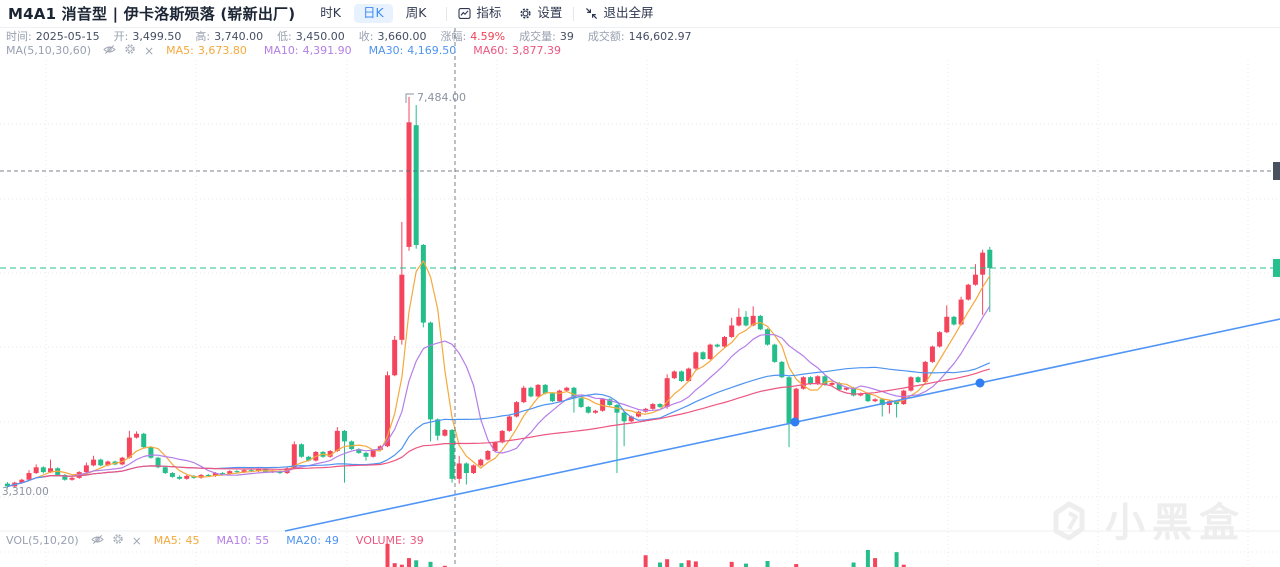  Describe the element at coordinates (525, 13) in the screenshot. I see `gear-icon` at that location.